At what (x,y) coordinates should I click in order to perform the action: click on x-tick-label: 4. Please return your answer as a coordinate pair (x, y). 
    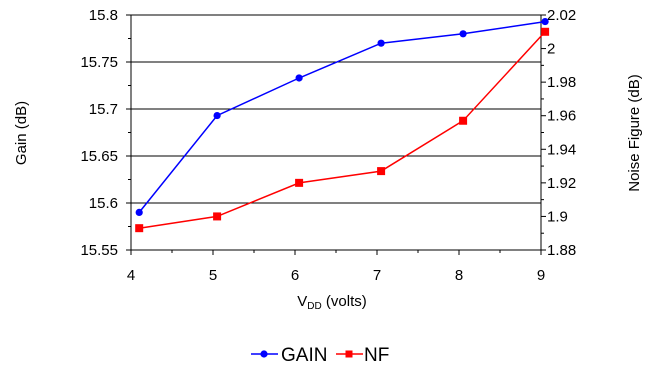
    Looking at the image, I should click on (131, 275).